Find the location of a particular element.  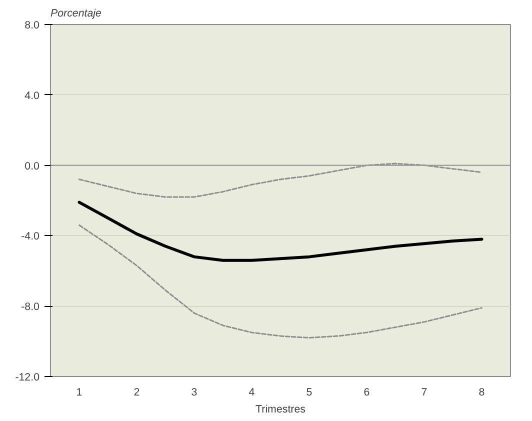

x-tick-label: 6 is located at coordinates (367, 392).